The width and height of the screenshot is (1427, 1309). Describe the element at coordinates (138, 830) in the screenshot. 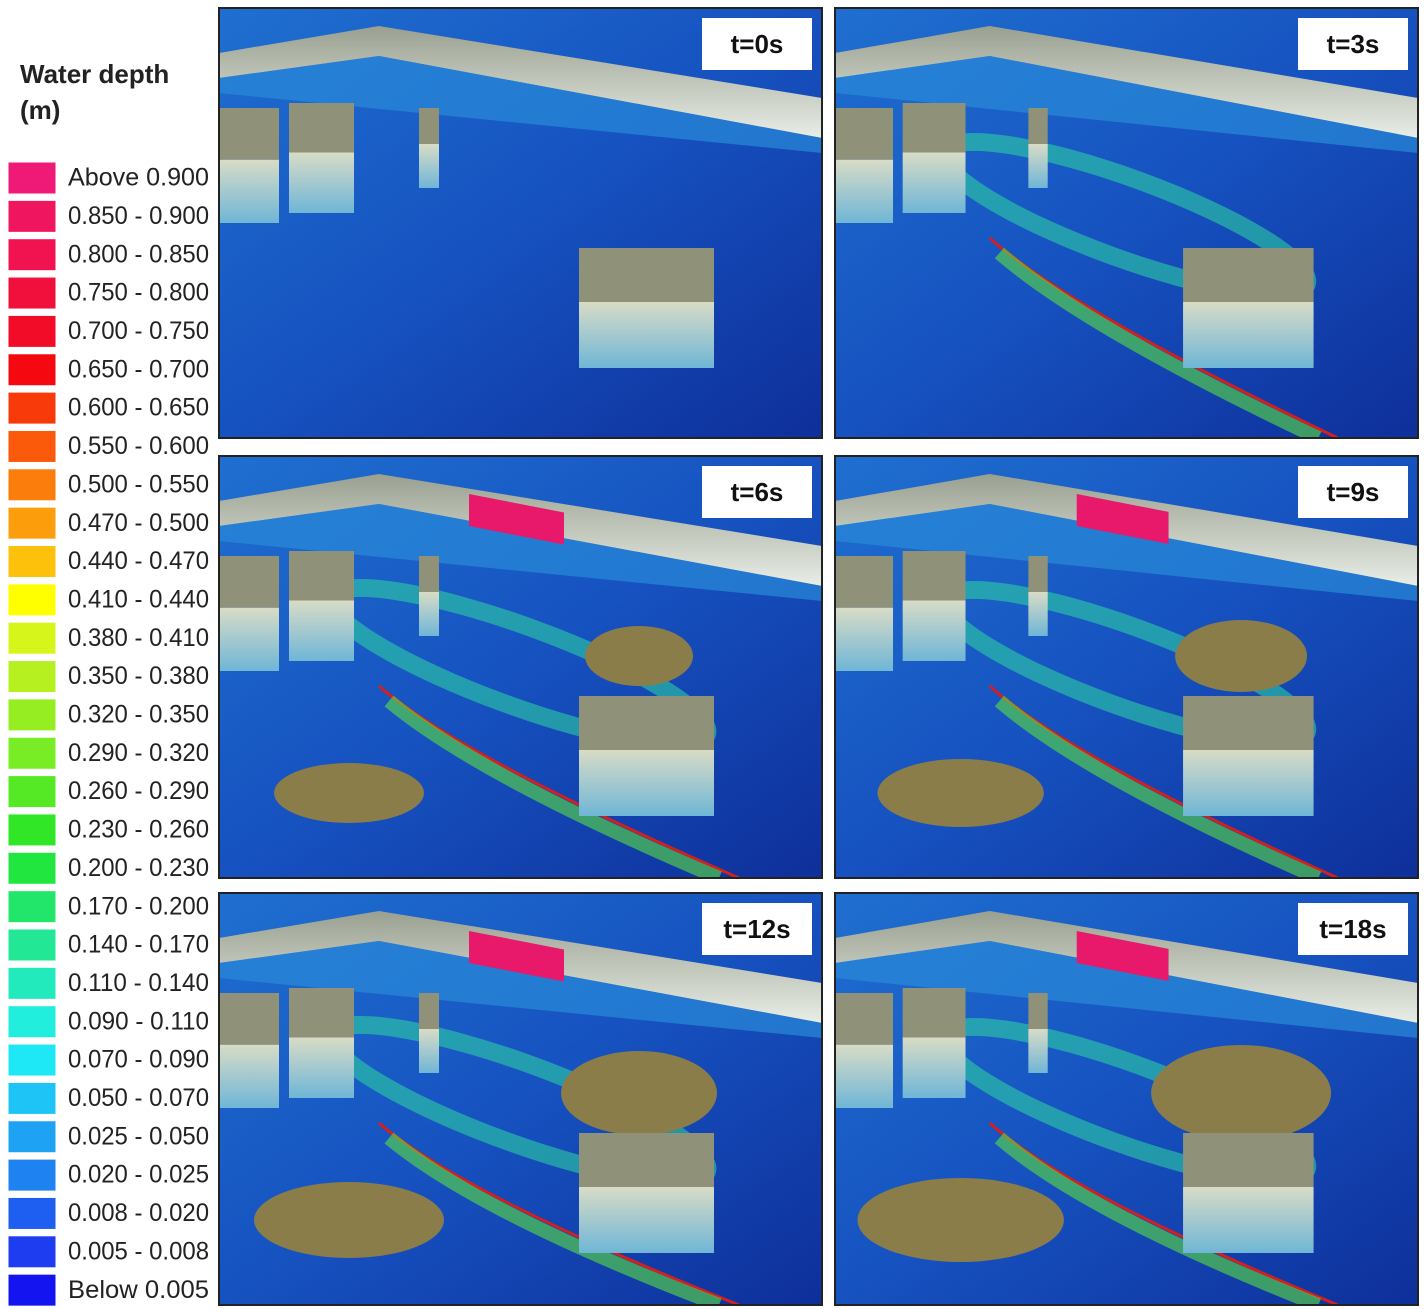

I see `legend-label: 0.230 - 0.260` at that location.